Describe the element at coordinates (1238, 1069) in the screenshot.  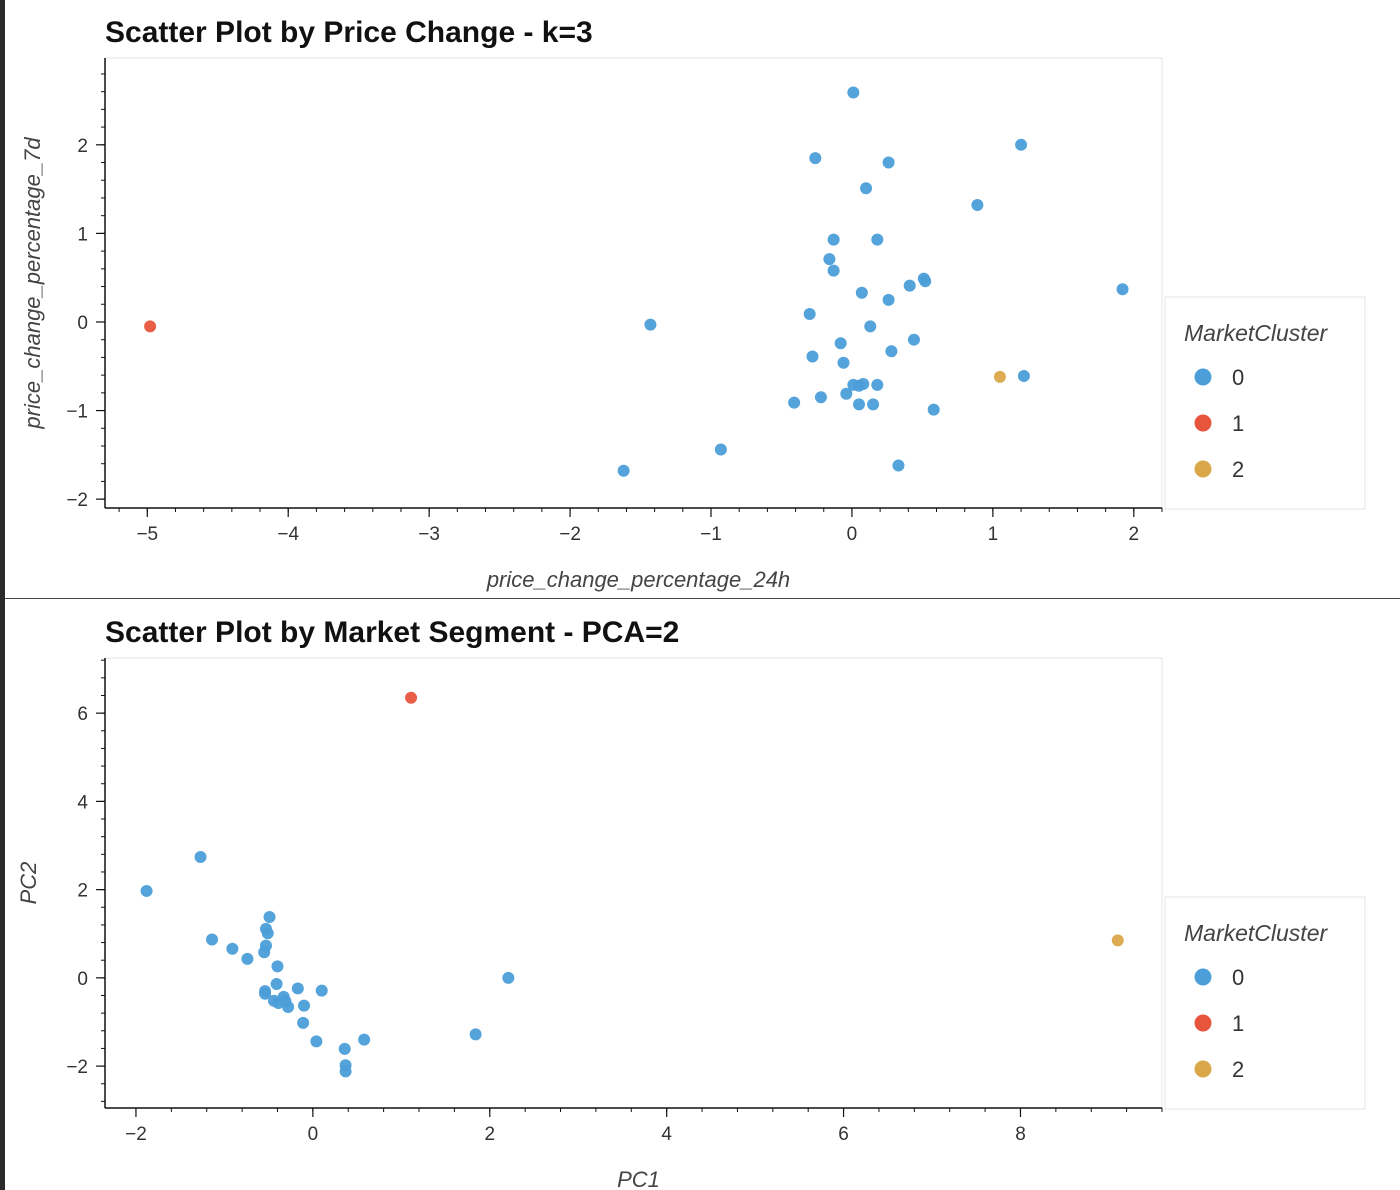
I see `legend-label: 2` at that location.